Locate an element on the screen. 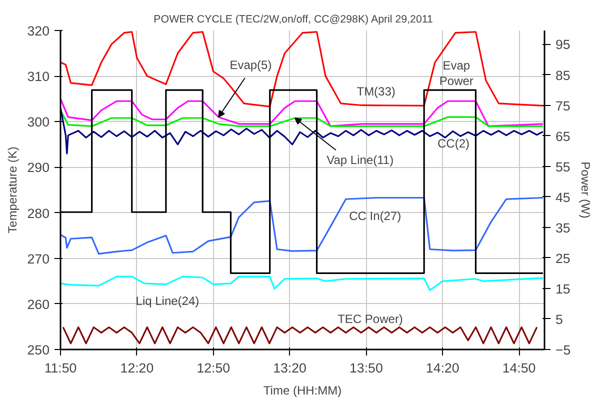  y-tick-label: 320 is located at coordinates (38, 31).